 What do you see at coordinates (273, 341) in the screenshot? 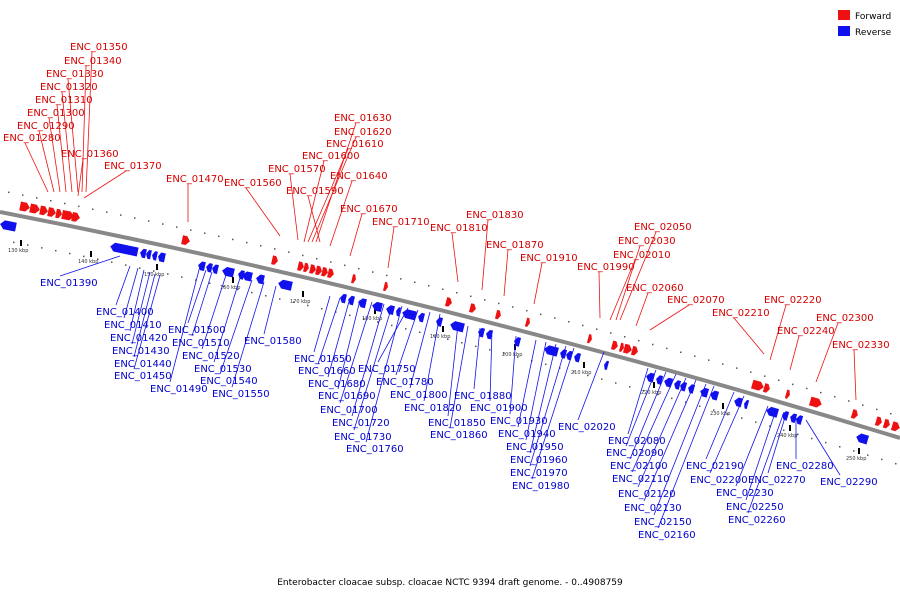
I see `reverse-gene-label: ENC_01580` at bounding box center [273, 341].